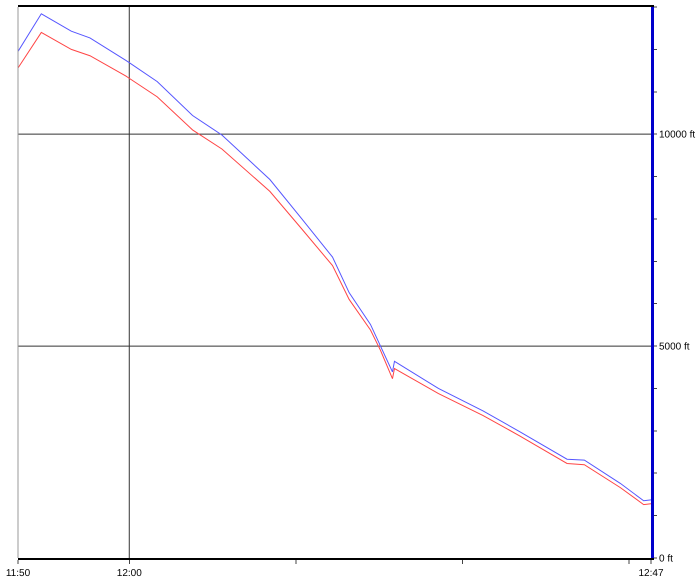 This screenshot has height=586, width=700. I want to click on y-tick-label: 5000 ft, so click(674, 347).